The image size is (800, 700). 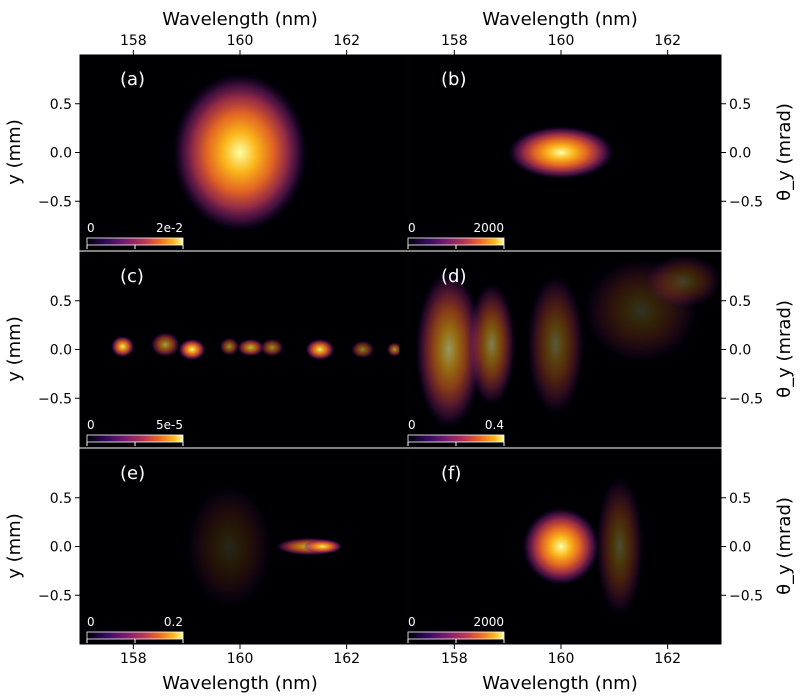 What do you see at coordinates (453, 79) in the screenshot?
I see `panel-label: (b)` at bounding box center [453, 79].